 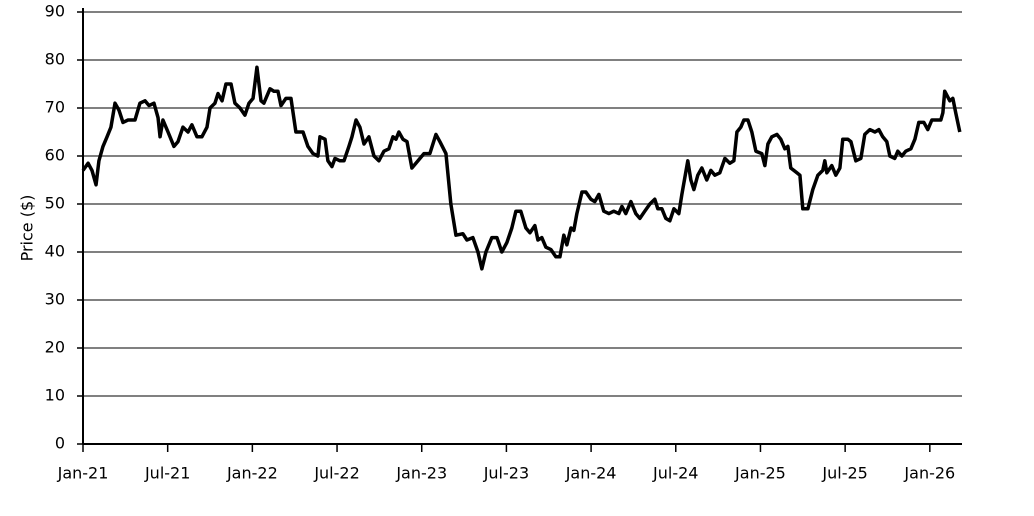 I want to click on x-tick-label: Jan-21, so click(x=83, y=473).